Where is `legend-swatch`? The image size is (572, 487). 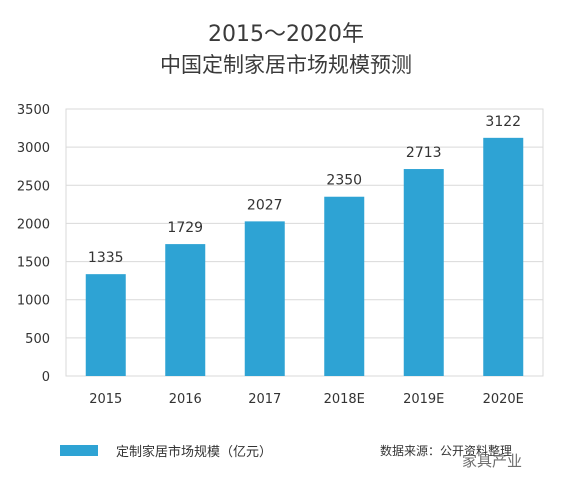
legend-swatch is located at coordinates (79, 450).